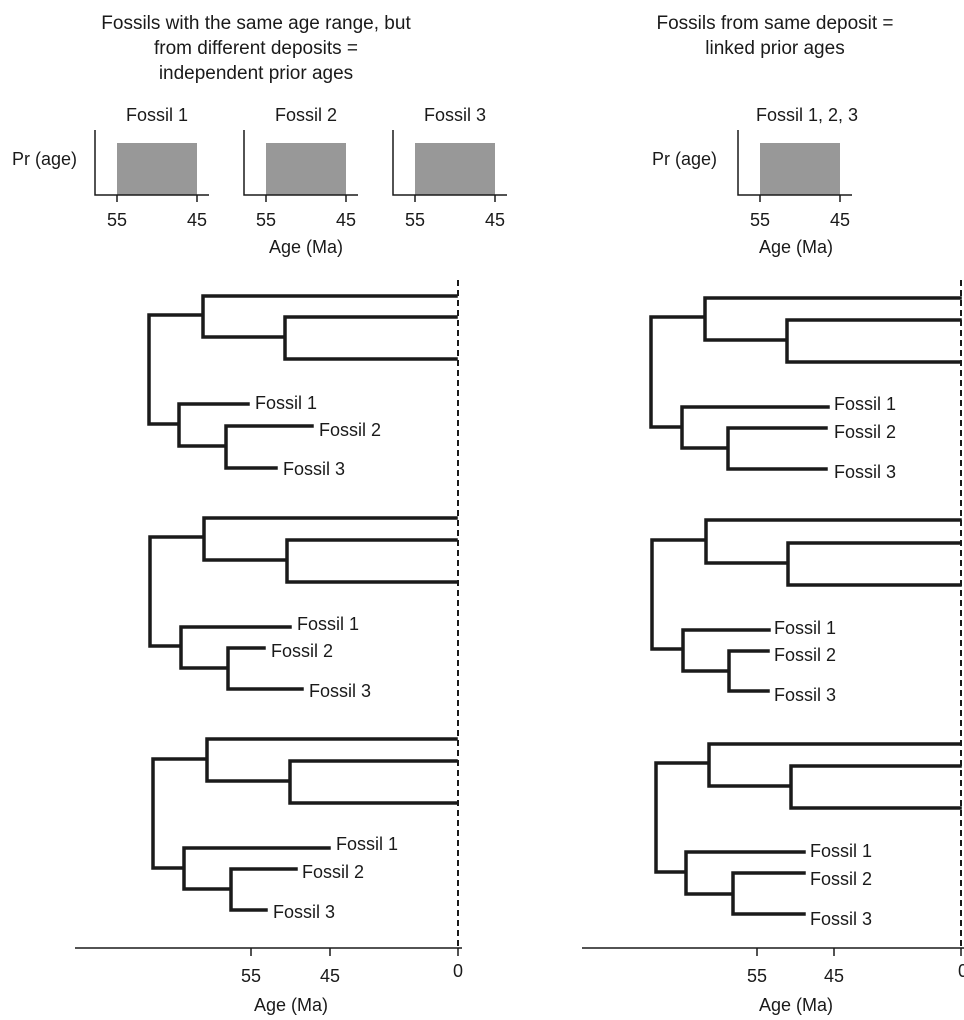 The image size is (964, 1020). Describe the element at coordinates (455, 115) in the screenshot. I see `prior-label: Fossil 3` at that location.